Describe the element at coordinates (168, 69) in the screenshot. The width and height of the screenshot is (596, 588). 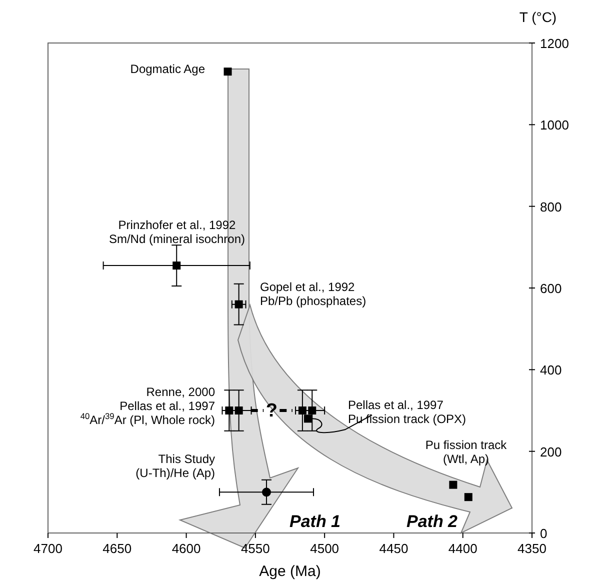
I see `annotation: Dogmatic Age` at that location.